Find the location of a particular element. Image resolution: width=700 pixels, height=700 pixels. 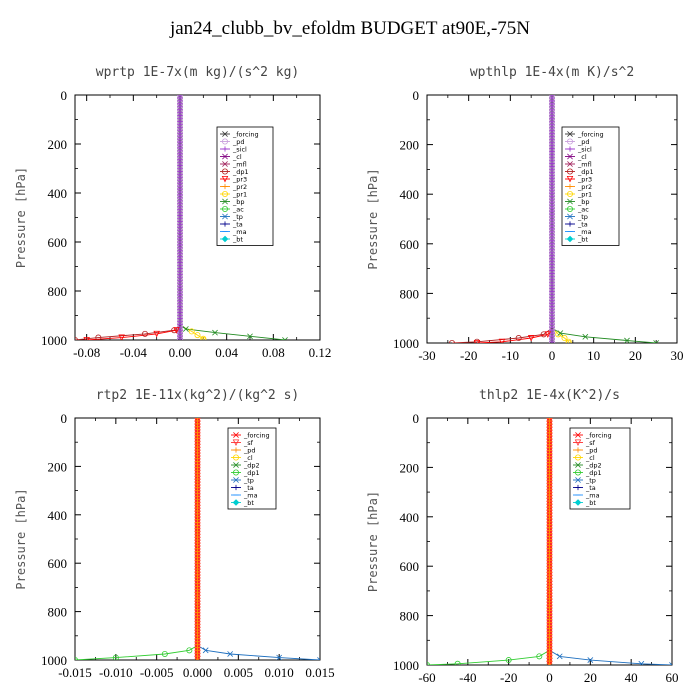

axes-frame is located at coordinates (197, 217).